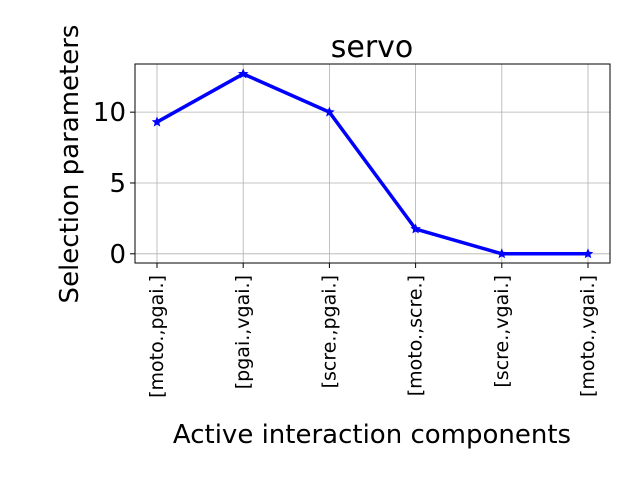 The width and height of the screenshot is (640, 480). What do you see at coordinates (117, 184) in the screenshot?
I see `y-tick-label: 5` at bounding box center [117, 184].